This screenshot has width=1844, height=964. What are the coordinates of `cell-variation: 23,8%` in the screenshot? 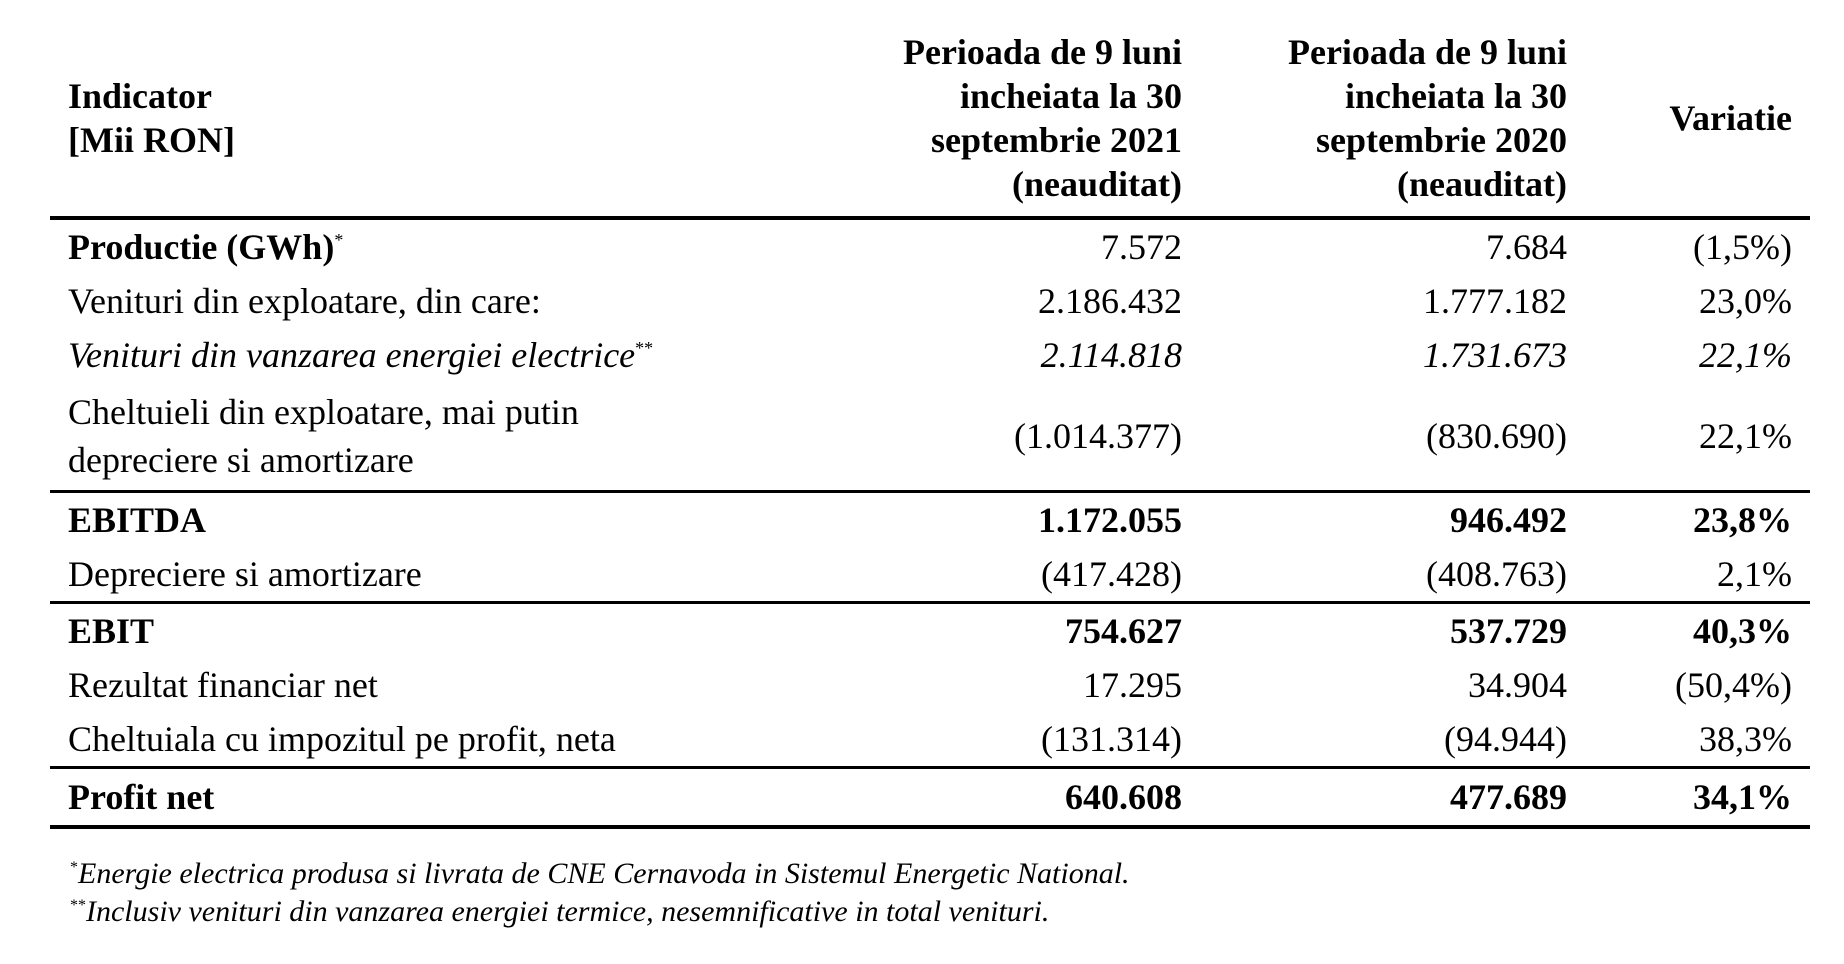 It's located at (1697, 518).